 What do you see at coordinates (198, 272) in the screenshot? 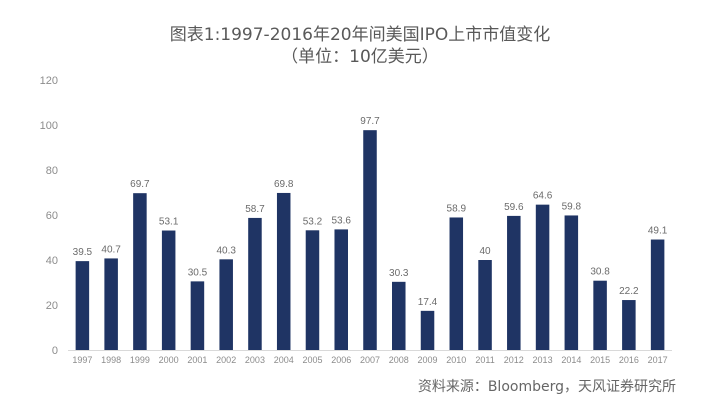
I see `data-label: 30.5` at bounding box center [198, 272].